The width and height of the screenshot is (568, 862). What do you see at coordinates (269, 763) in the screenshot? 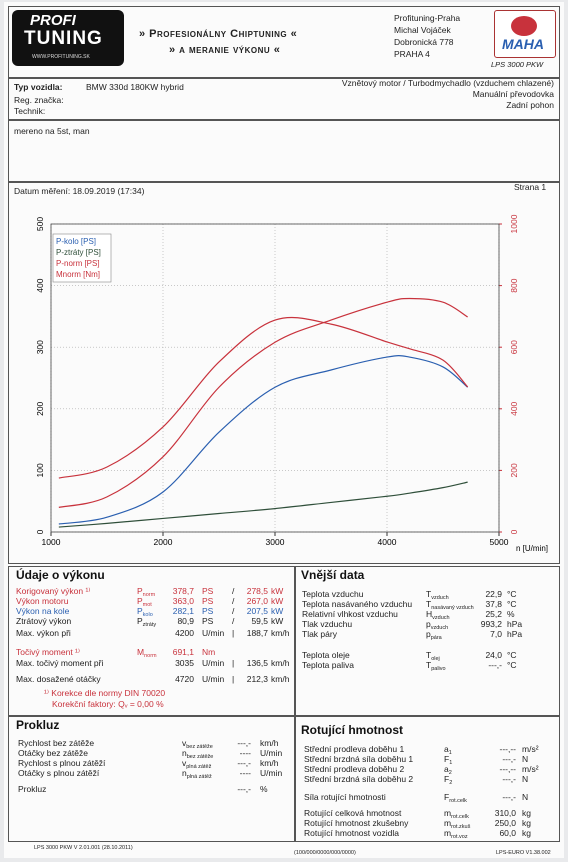
I see `row-unit: km/h` at bounding box center [269, 763].